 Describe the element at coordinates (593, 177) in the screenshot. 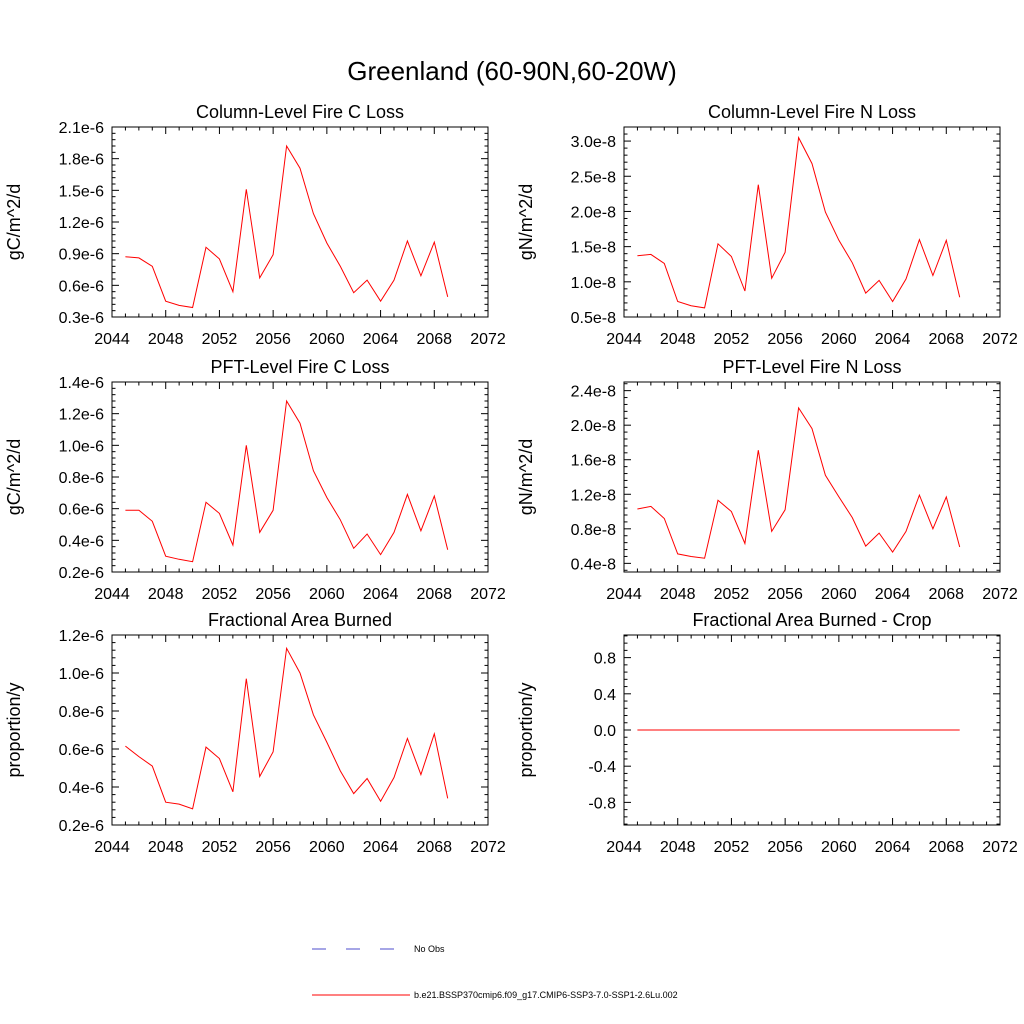

I see `y-tick-label: 2.5e-8` at that location.